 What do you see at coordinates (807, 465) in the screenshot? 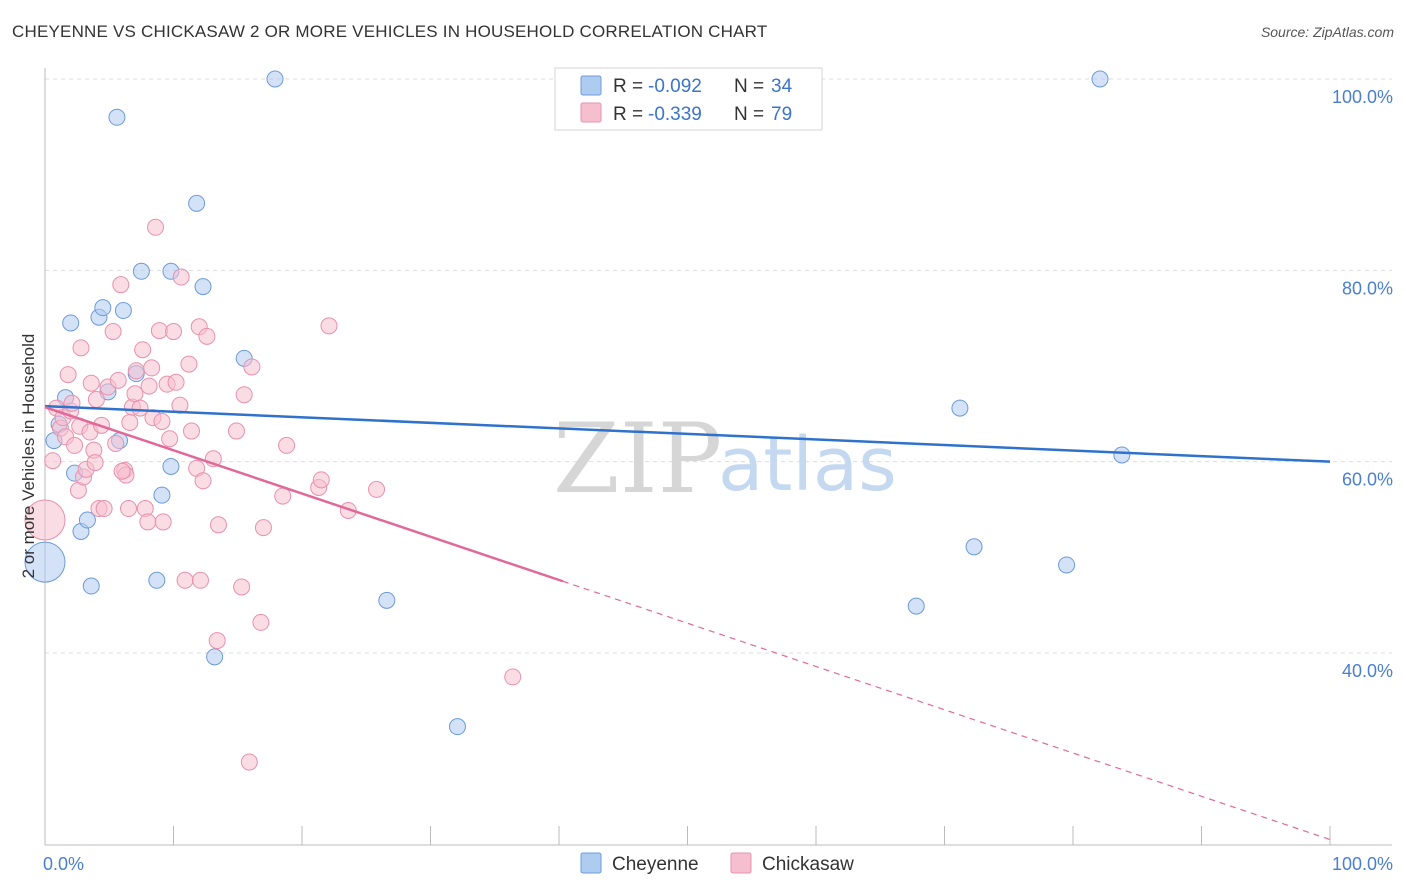
I see `watermark-atlas: atlas` at bounding box center [807, 465].